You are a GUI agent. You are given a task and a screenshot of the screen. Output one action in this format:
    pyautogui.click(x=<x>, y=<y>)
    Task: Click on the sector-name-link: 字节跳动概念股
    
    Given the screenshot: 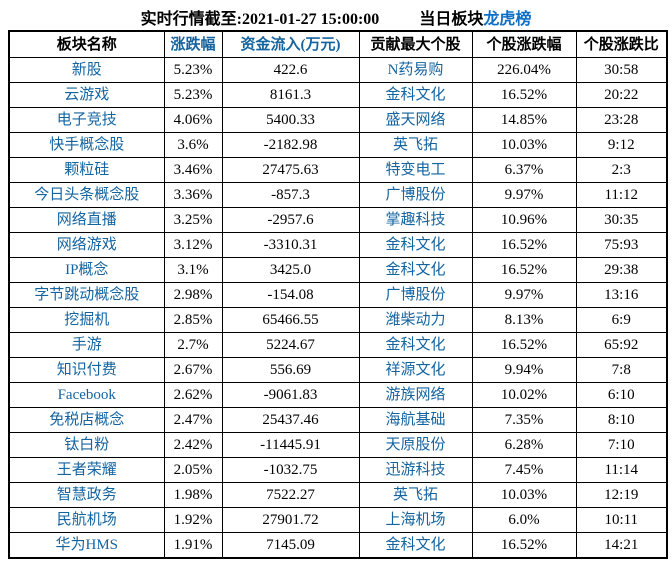 What is the action you would take?
    pyautogui.click(x=86, y=295)
    